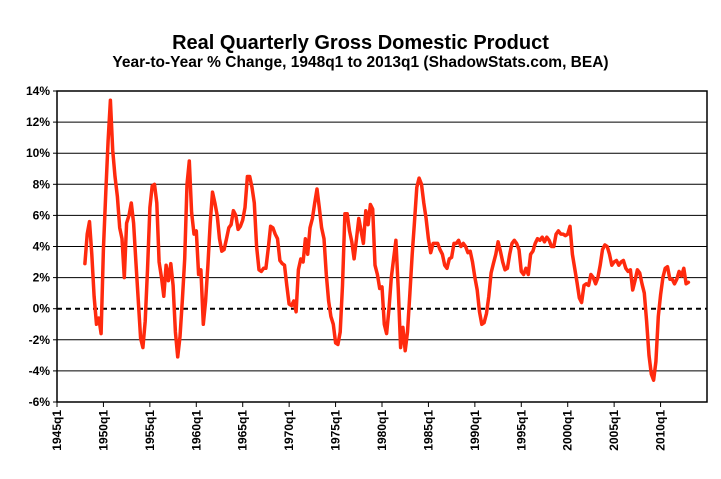 The image size is (721, 479). What do you see at coordinates (40, 371) in the screenshot?
I see `y-tick-label: -4%` at bounding box center [40, 371].